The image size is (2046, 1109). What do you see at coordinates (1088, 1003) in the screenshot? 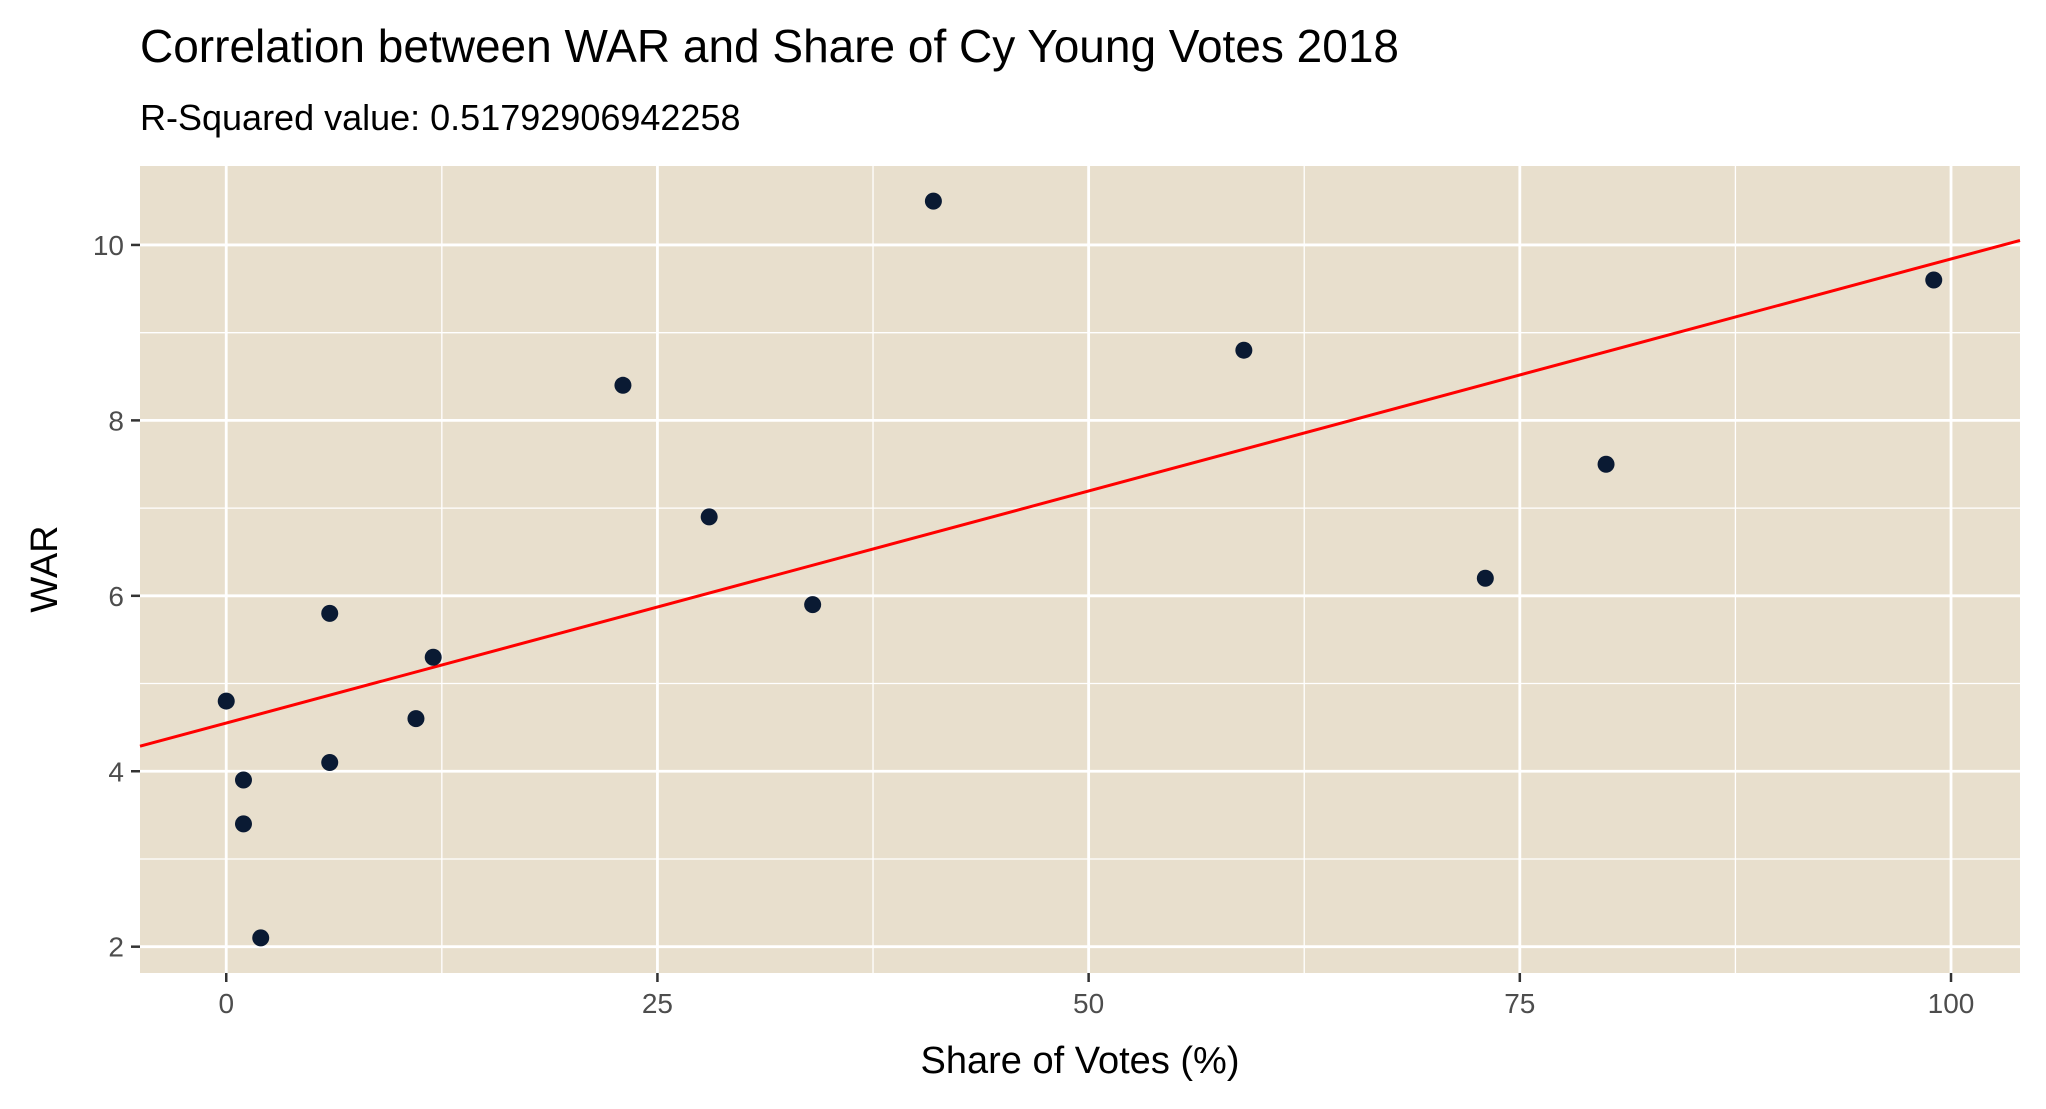
I see `x-tick-label: 50` at bounding box center [1088, 1003].